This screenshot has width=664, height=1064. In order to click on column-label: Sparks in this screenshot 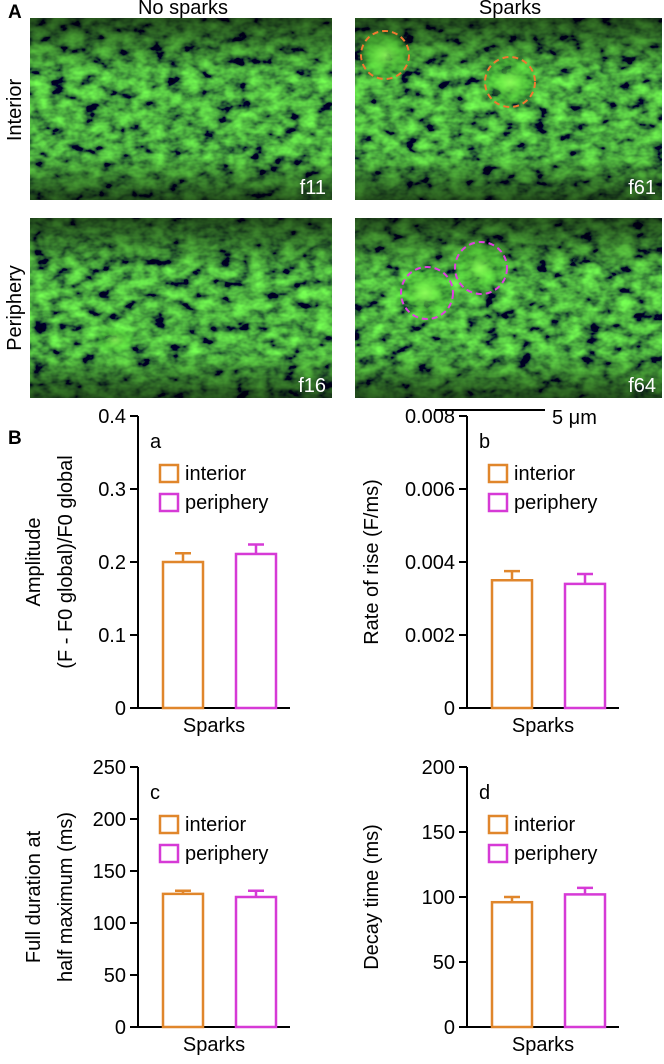, I will do `click(510, 9)`.